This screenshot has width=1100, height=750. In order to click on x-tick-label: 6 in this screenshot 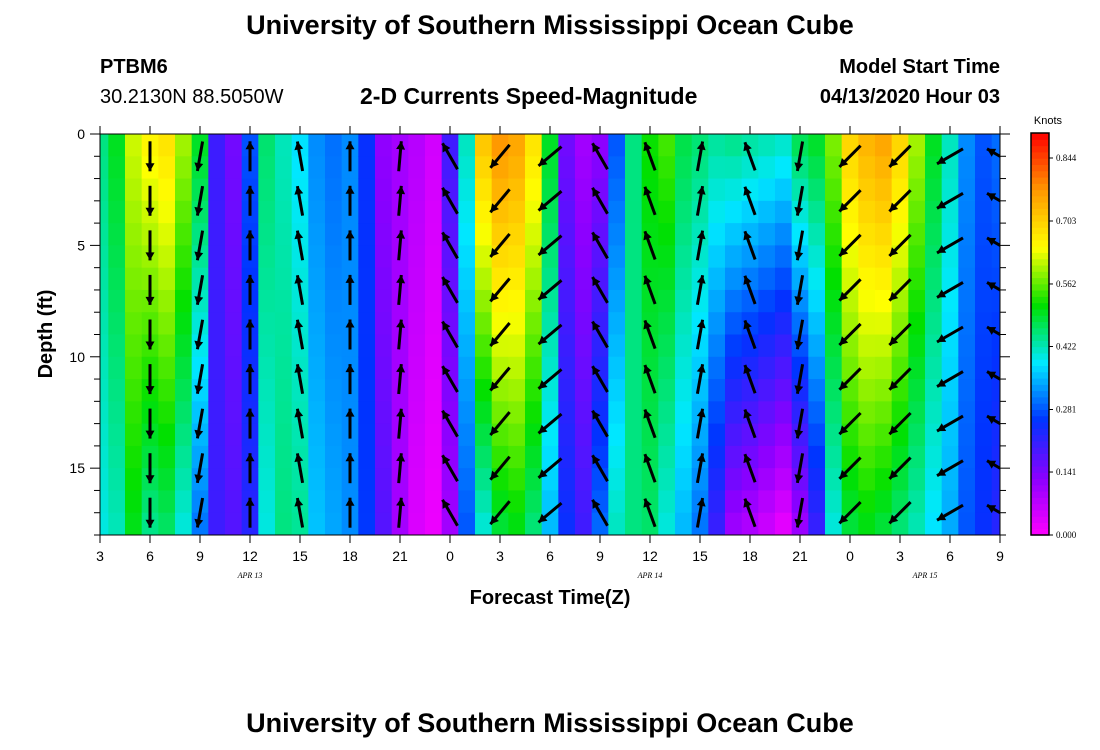, I will do `click(150, 556)`.